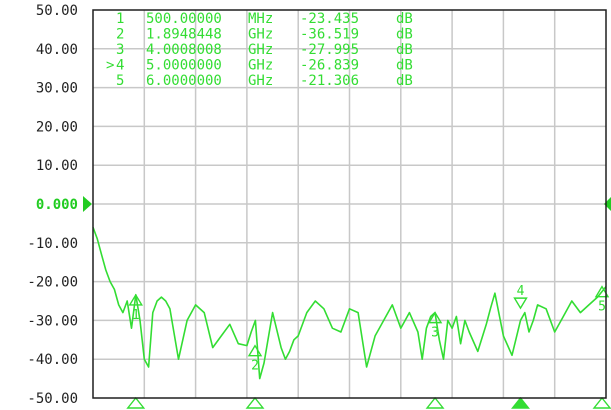 Image resolution: width=611 pixels, height=410 pixels. I want to click on marker-table-row-2-freq: 1.8948448, so click(184, 35).